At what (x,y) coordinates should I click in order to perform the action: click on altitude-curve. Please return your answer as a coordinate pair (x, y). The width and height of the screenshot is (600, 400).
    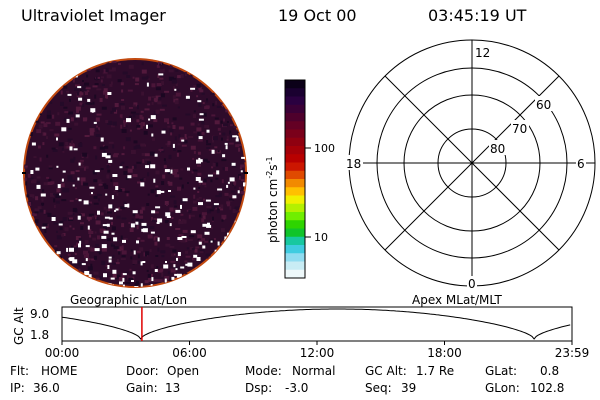
    Looking at the image, I should click on (316, 324).